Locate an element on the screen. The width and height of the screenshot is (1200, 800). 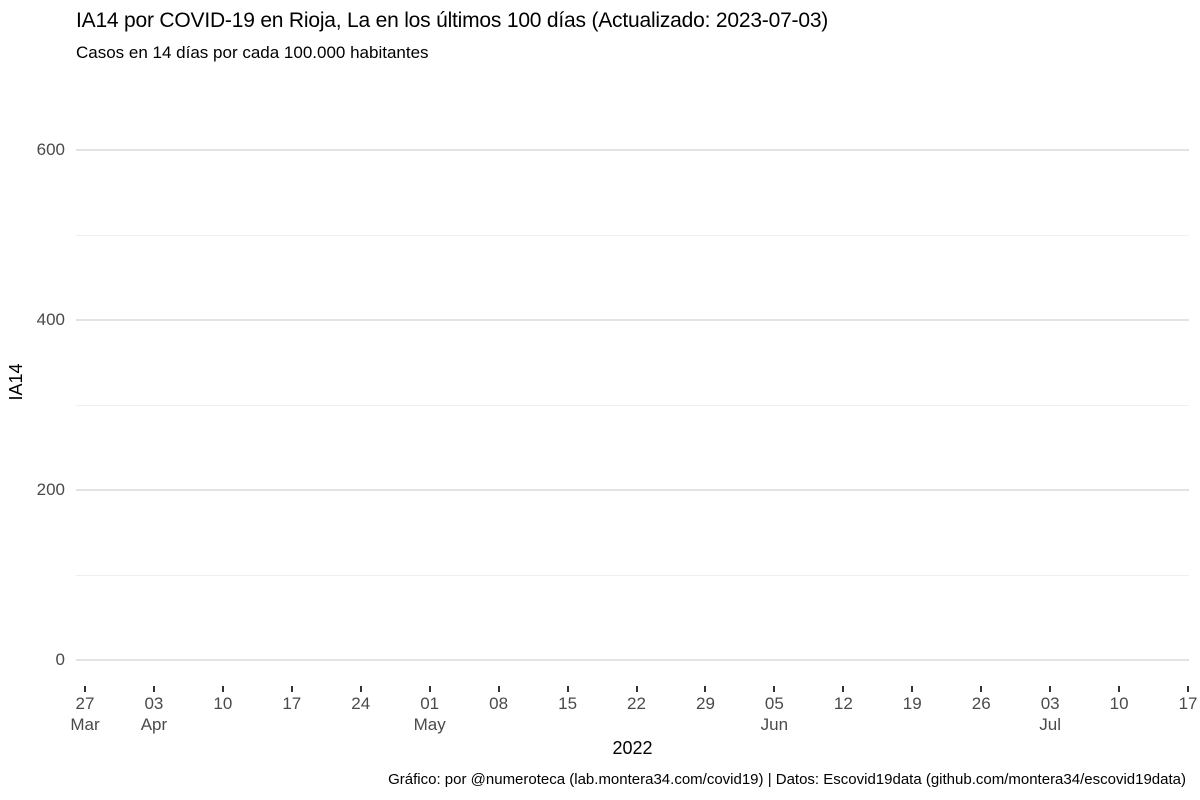
x-tick-day-label: 29 is located at coordinates (705, 703).